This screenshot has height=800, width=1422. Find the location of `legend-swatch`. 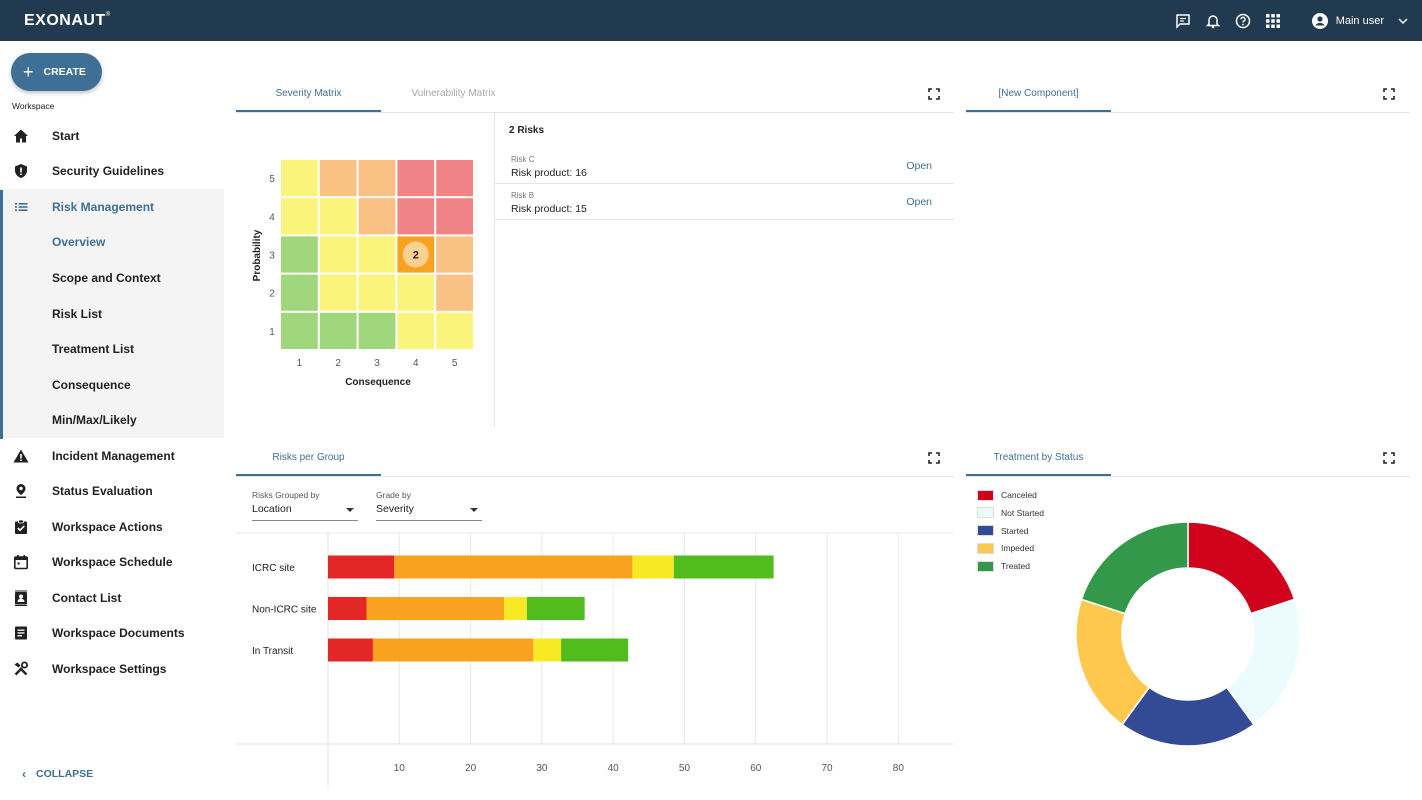

legend-swatch is located at coordinates (985, 513).